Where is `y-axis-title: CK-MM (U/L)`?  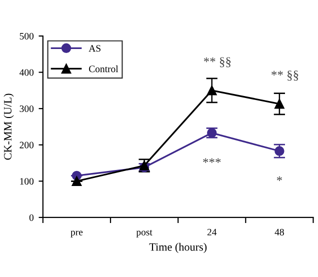 y-axis-title: CK-MM (U/L) is located at coordinates (9, 127).